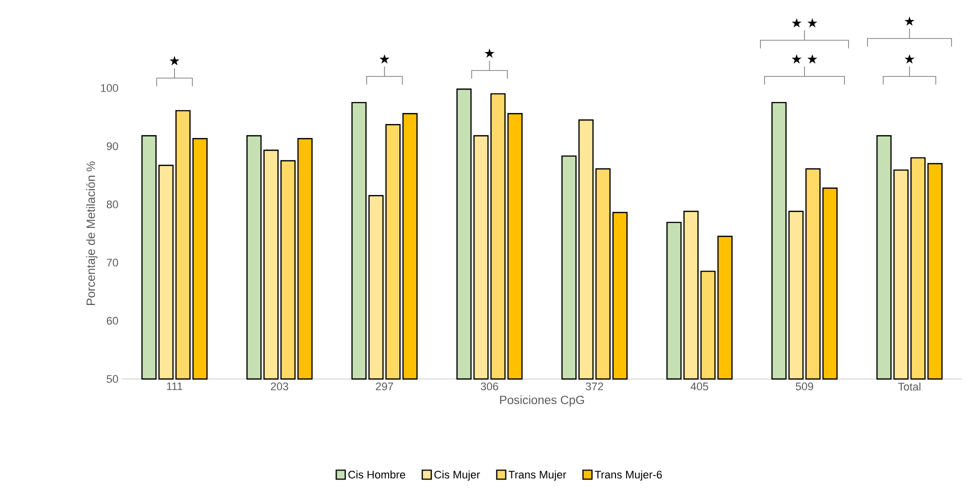 This screenshot has width=971, height=490. What do you see at coordinates (92, 233) in the screenshot?
I see `y-axis-title: Porcentaje de Metilación %` at bounding box center [92, 233].